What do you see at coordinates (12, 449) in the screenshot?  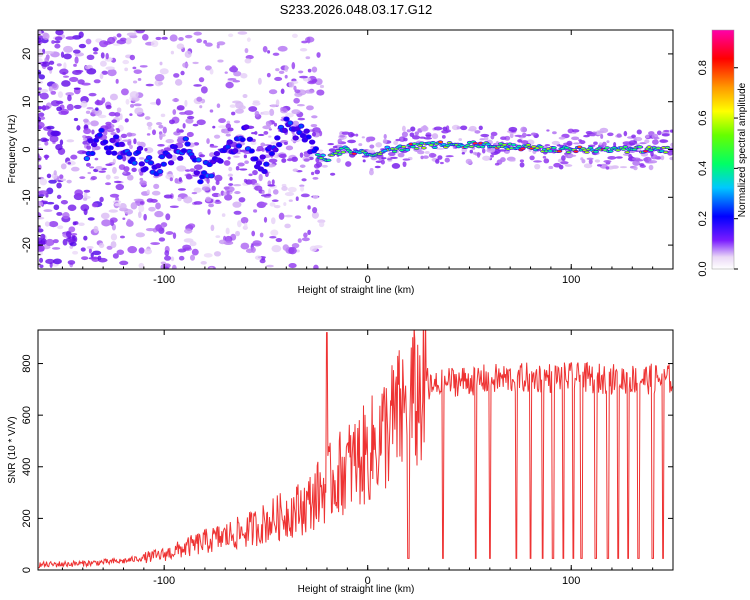 I see `snr-ylabel: SNR (10 * V/V)` at bounding box center [12, 449].